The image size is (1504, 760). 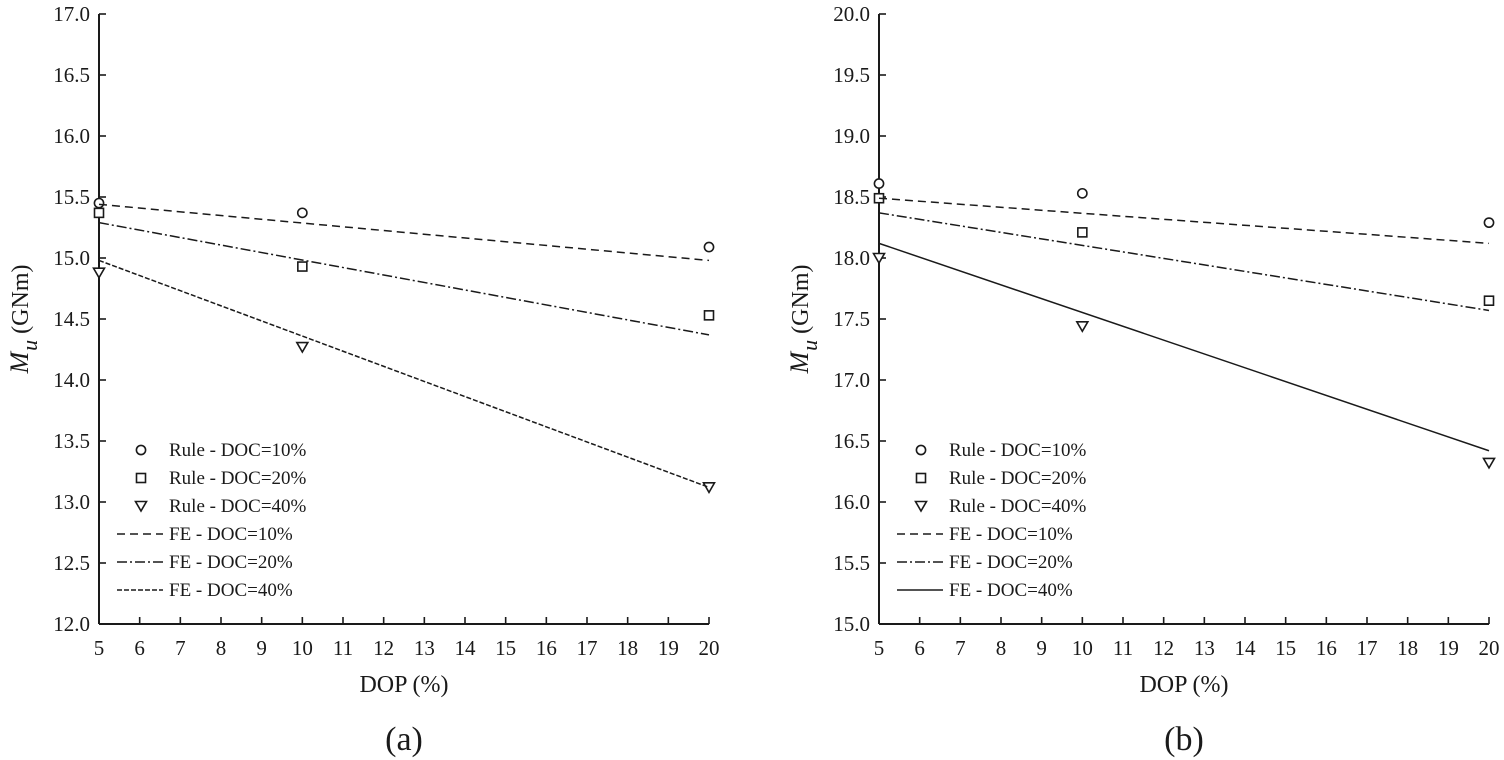 What do you see at coordinates (1183, 685) in the screenshot?
I see `x-axis-title: DOP (%)` at bounding box center [1183, 685].